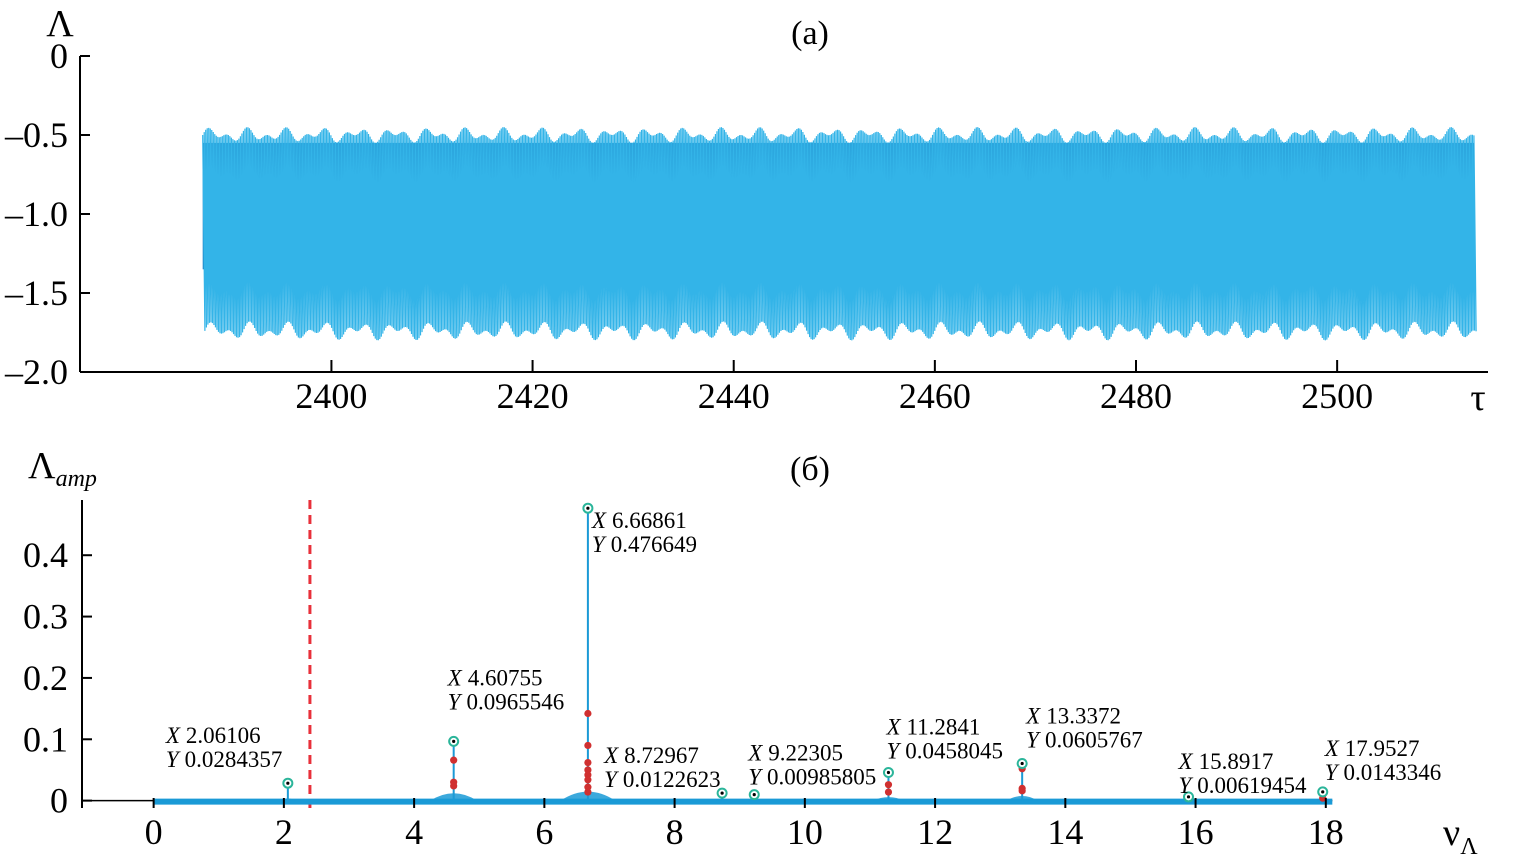 The image size is (1525, 864). What do you see at coordinates (505, 677) in the screenshot?
I see `annotation-x-value: 4.60755` at bounding box center [505, 677].